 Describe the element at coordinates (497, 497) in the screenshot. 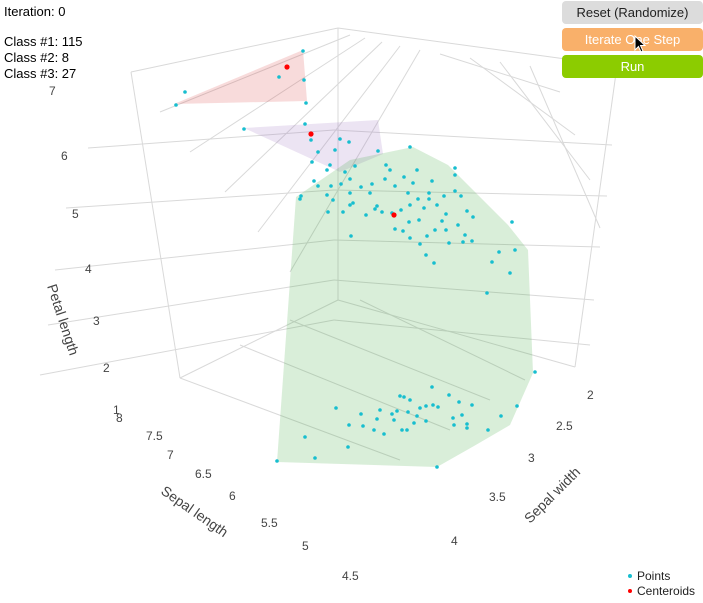

I see `y-tick-label: 3.5` at that location.